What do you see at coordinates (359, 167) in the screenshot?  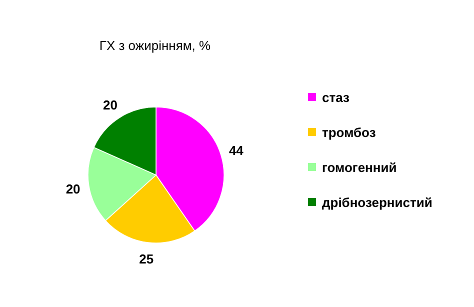 I see `legend-label: гомогенний` at bounding box center [359, 167].